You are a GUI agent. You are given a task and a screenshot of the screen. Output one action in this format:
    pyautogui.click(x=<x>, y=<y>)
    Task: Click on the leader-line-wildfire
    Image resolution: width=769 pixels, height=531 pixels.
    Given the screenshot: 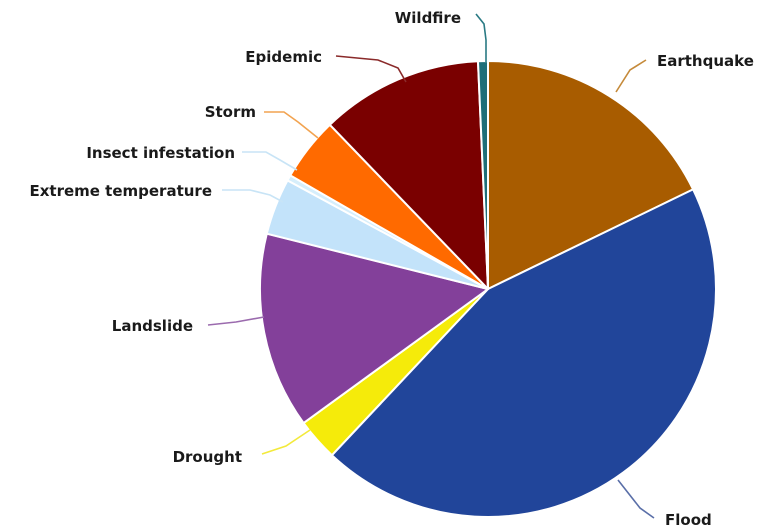 What is the action you would take?
    pyautogui.click(x=481, y=37)
    